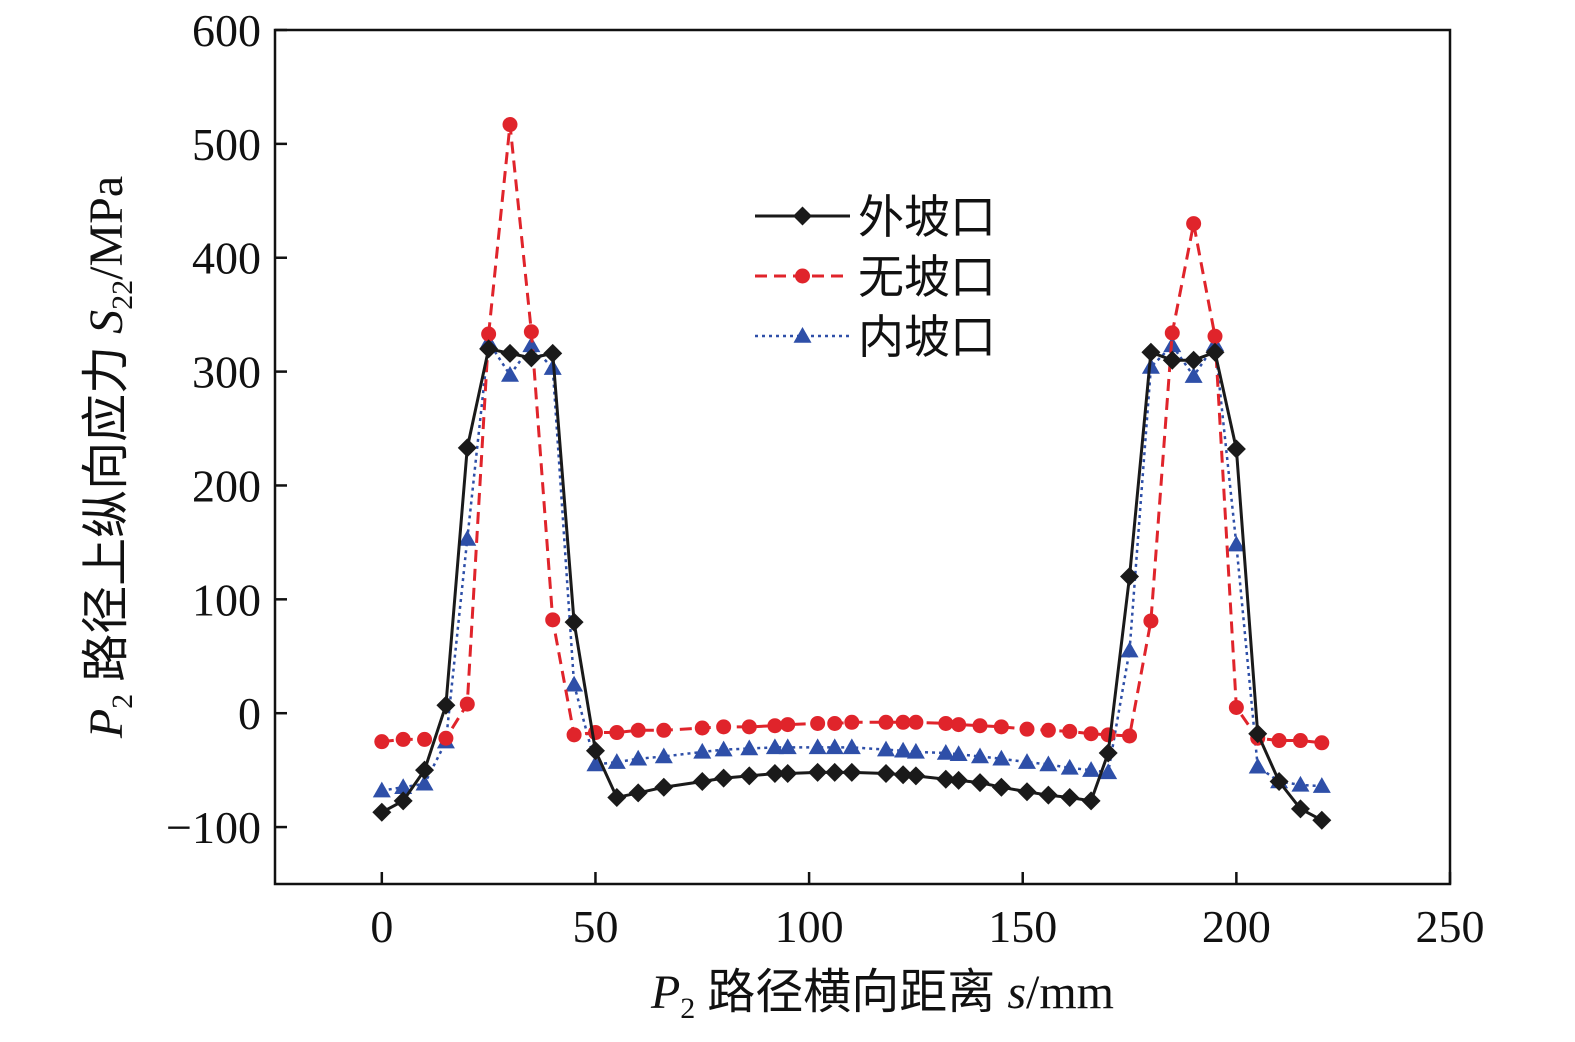 This screenshot has height=1042, width=1575. Describe the element at coordinates (809, 926) in the screenshot. I see `x-tick-label: 100` at that location.